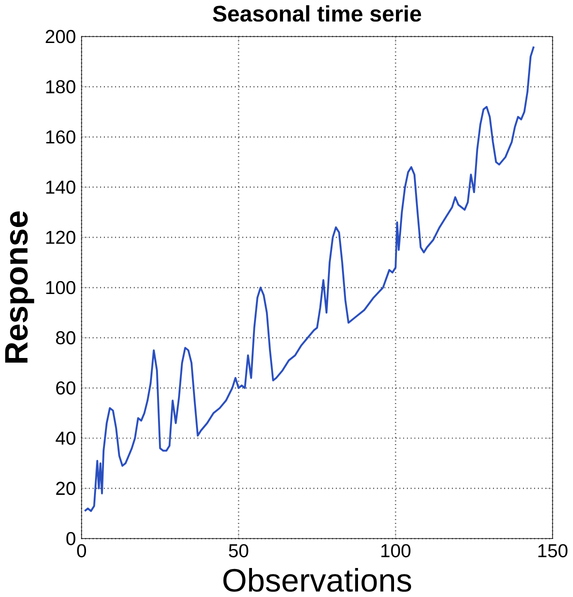 The image size is (573, 597). I want to click on y-tick-label: 100, so click(61, 287).